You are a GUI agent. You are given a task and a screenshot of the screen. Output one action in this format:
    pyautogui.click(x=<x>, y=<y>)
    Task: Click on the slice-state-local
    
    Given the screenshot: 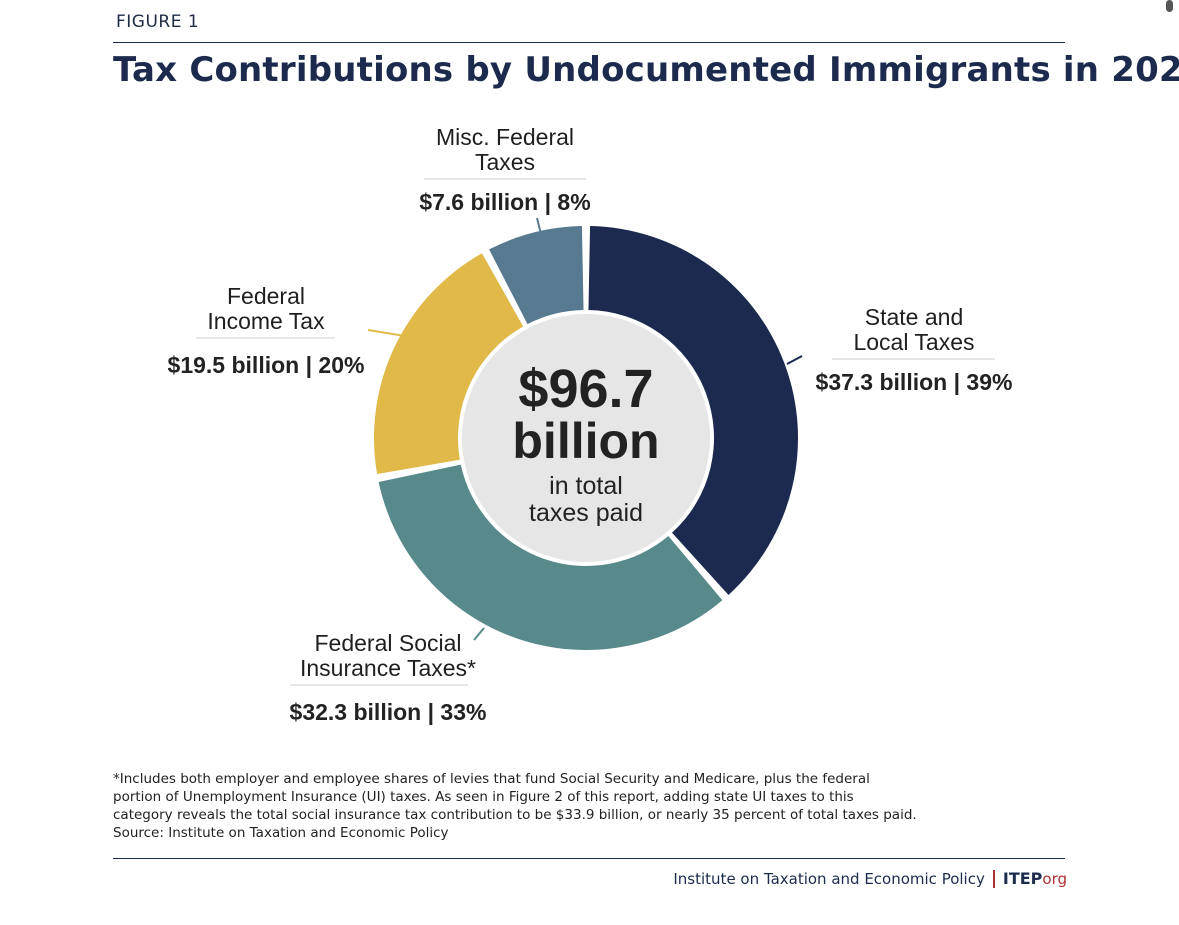 What is the action you would take?
    pyautogui.click(x=693, y=410)
    